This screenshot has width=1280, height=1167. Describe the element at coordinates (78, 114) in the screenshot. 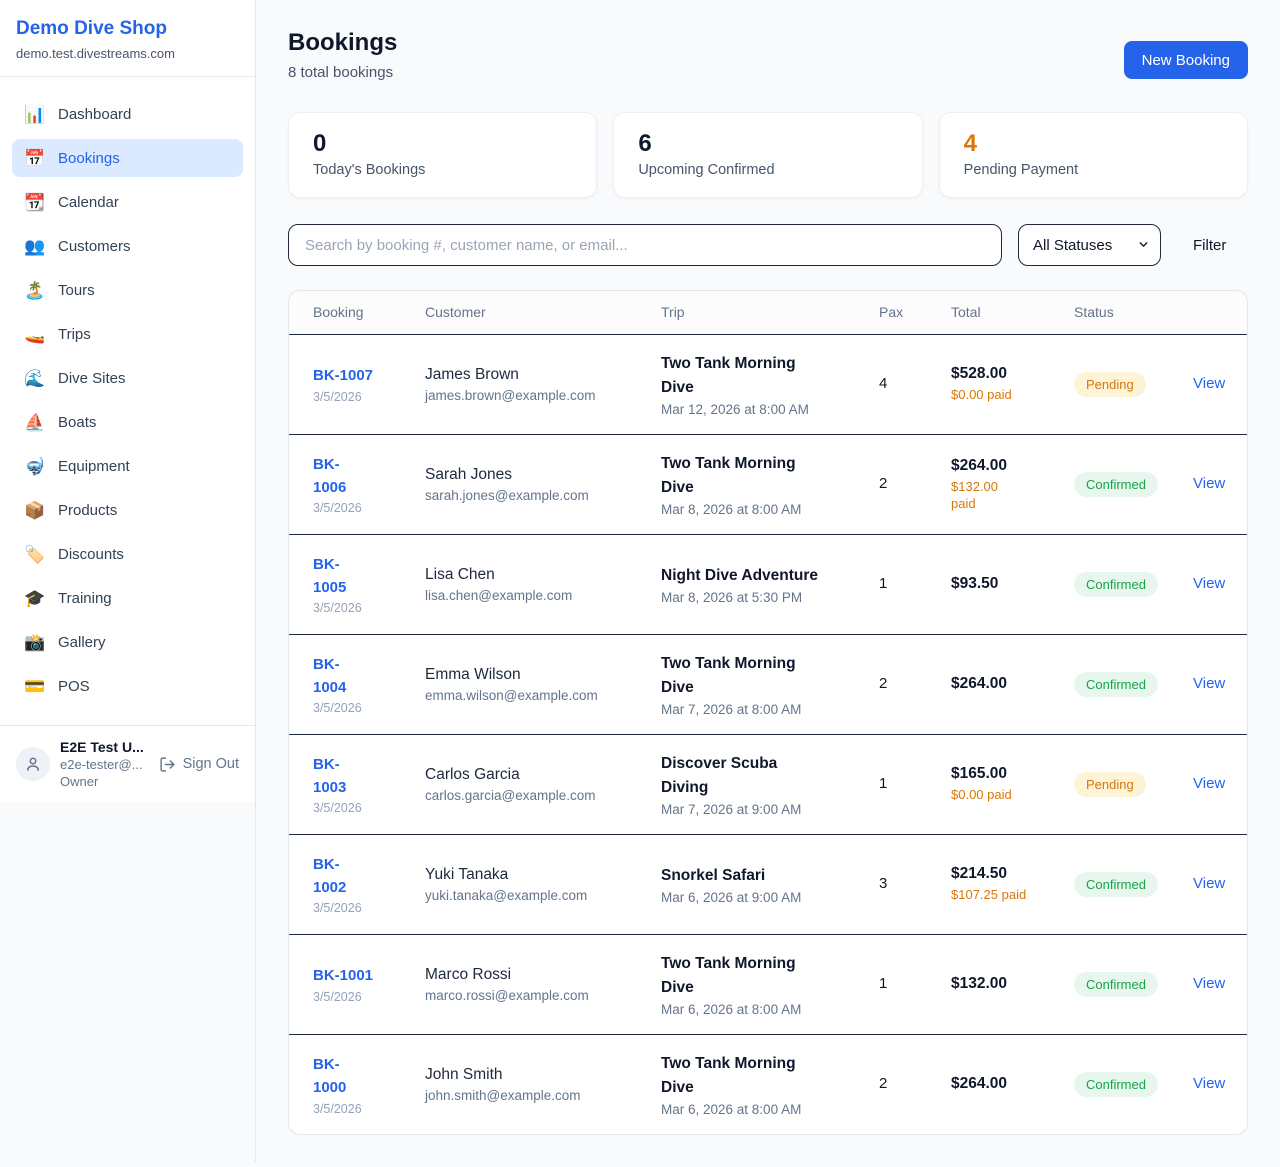

I see `sidebar-item-dashboard: 📊 Dashboard` at that location.